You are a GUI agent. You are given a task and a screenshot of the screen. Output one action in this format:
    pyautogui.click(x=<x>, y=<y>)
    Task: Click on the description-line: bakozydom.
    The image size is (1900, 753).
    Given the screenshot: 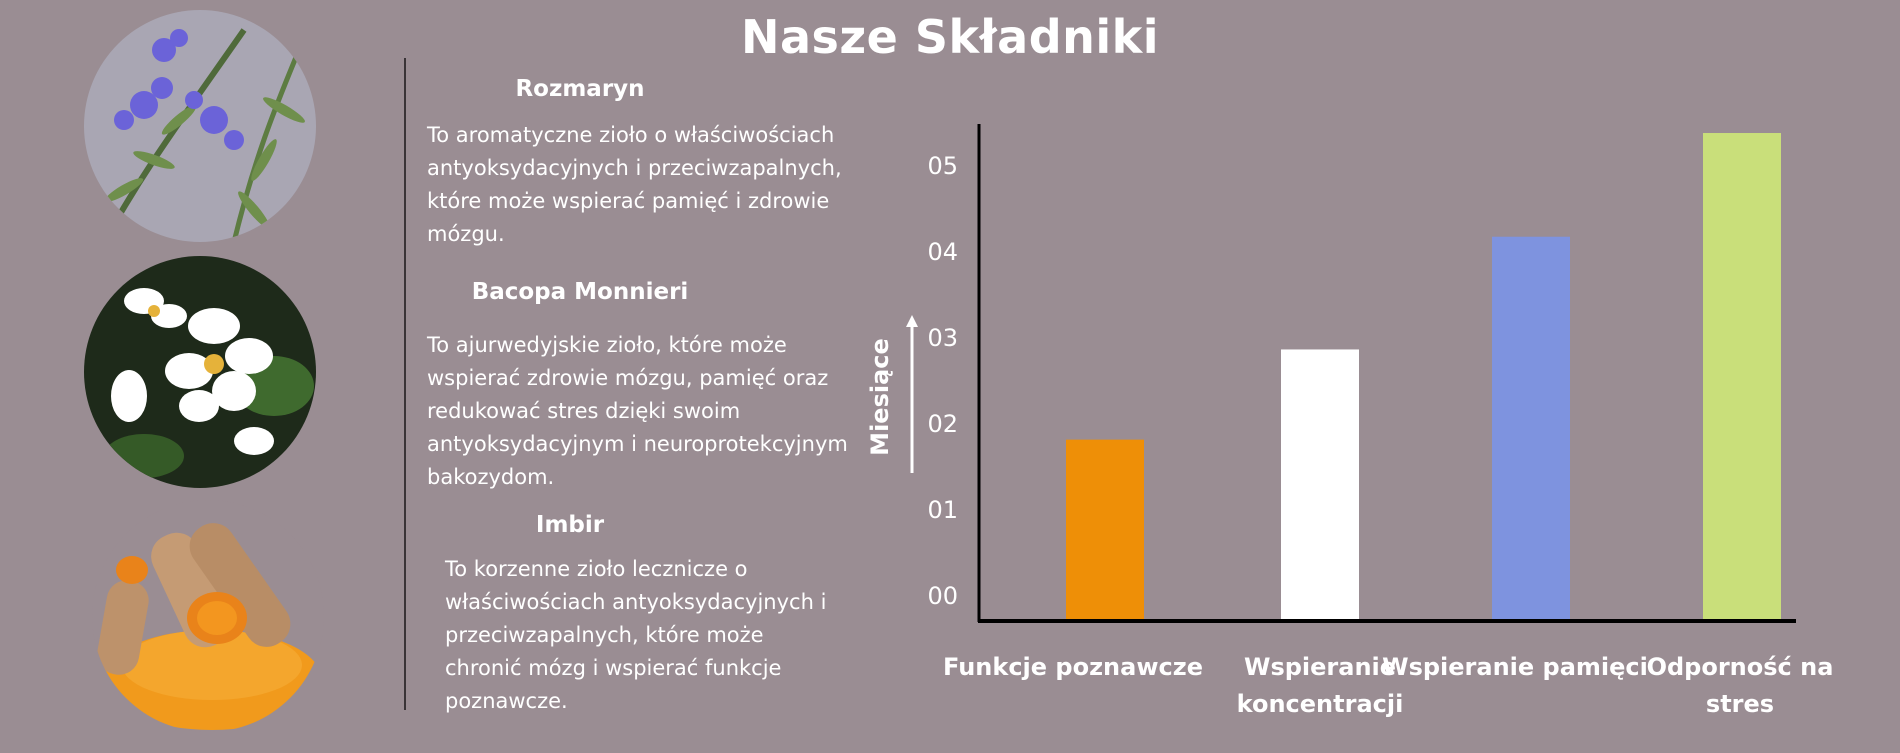 What is the action you would take?
    pyautogui.click(x=491, y=477)
    